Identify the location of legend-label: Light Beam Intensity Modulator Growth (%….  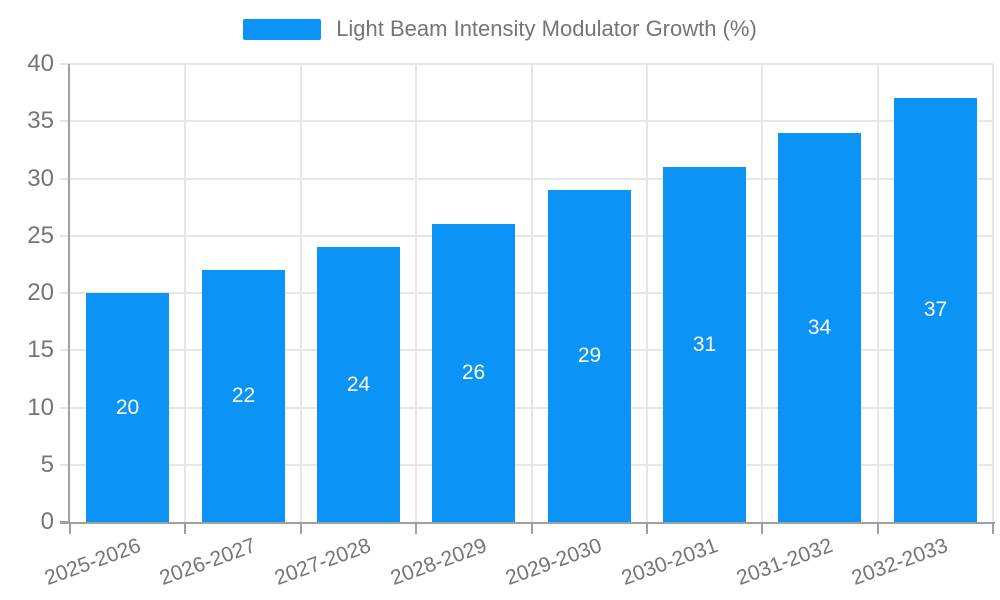
(546, 28).